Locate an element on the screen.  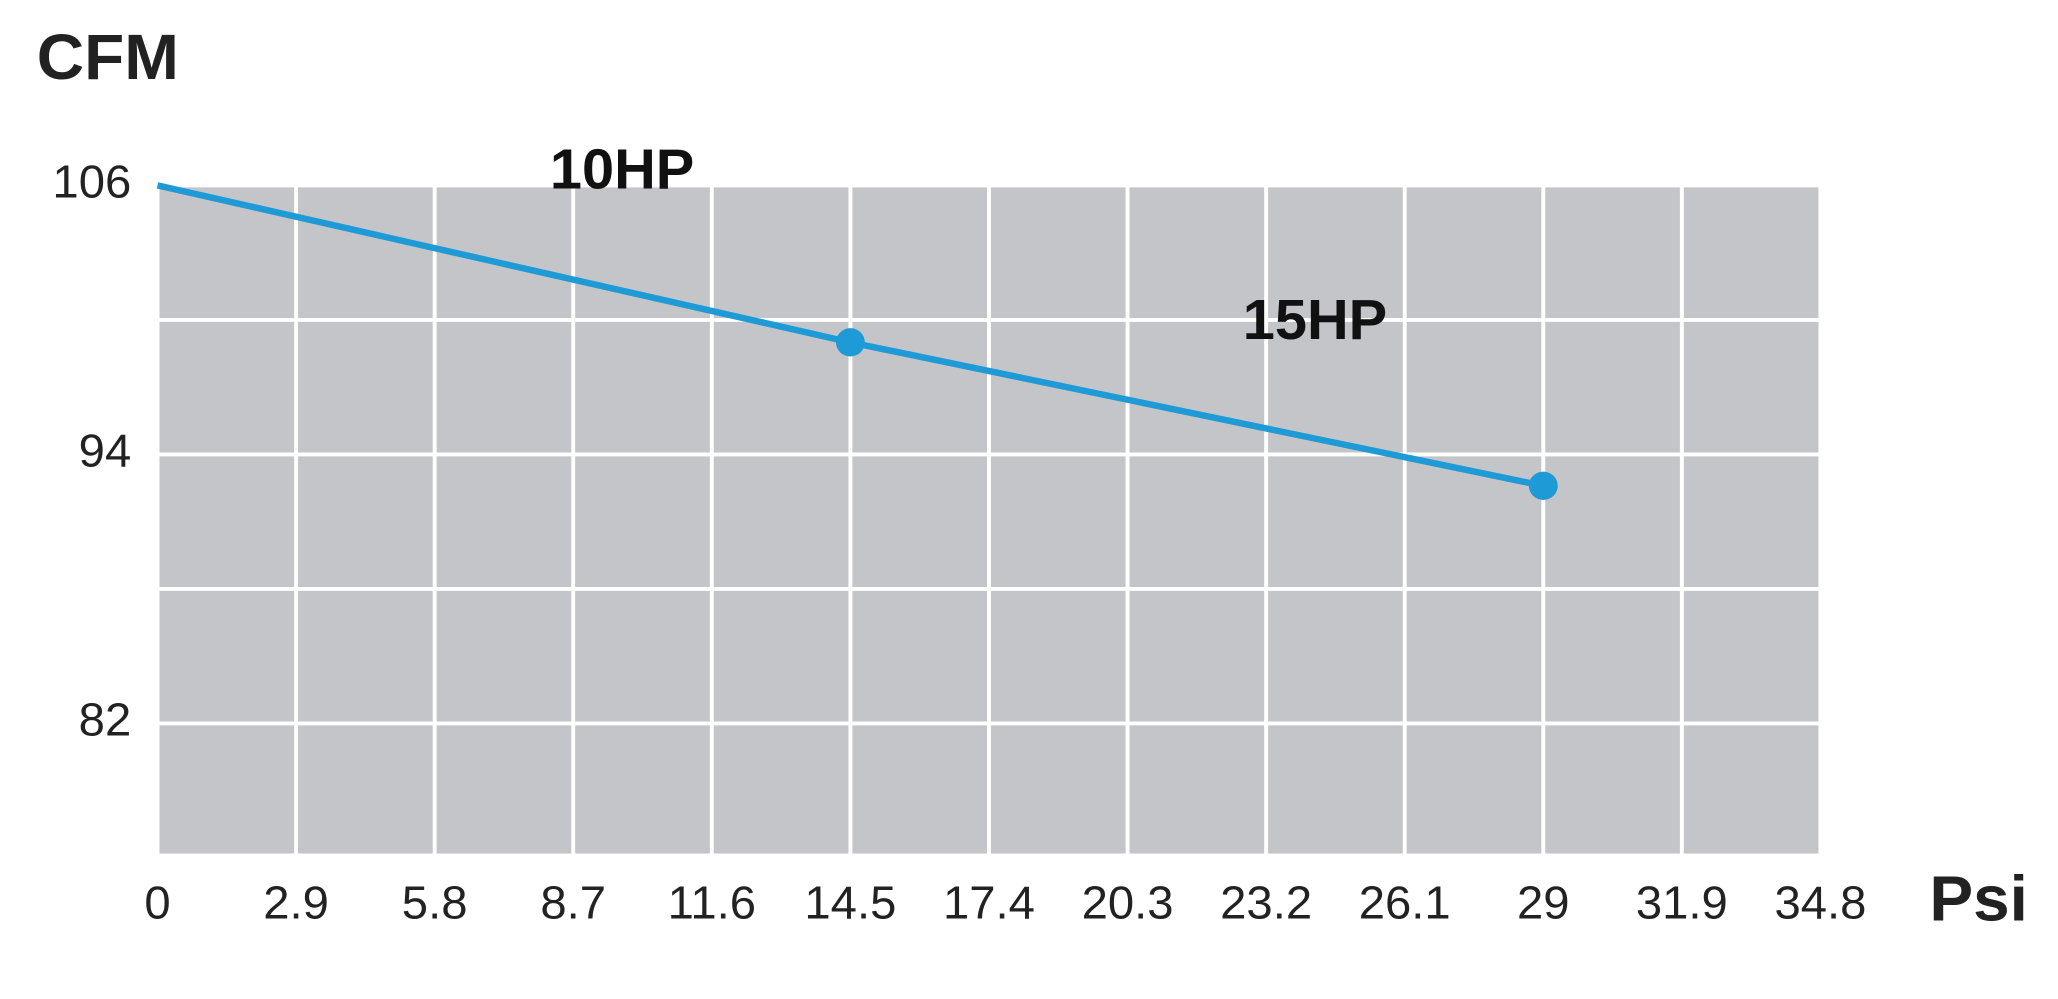
x-tick-label: 26.1 is located at coordinates (1405, 902).